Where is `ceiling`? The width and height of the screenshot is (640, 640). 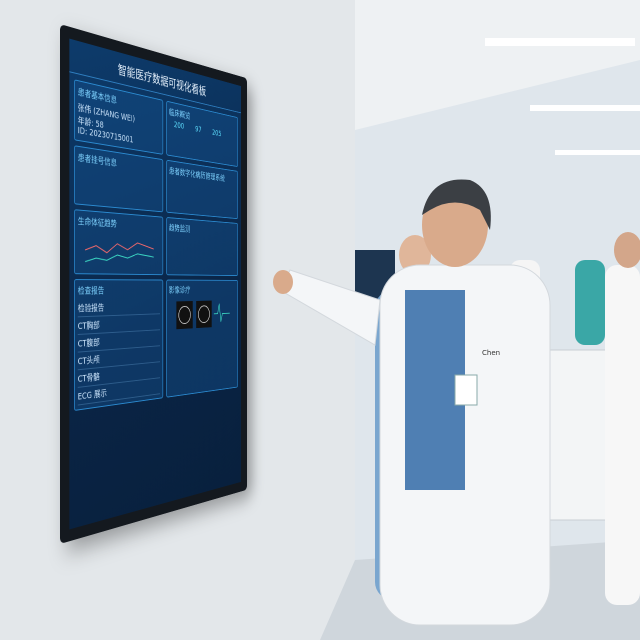
ceiling is located at coordinates (497, 65).